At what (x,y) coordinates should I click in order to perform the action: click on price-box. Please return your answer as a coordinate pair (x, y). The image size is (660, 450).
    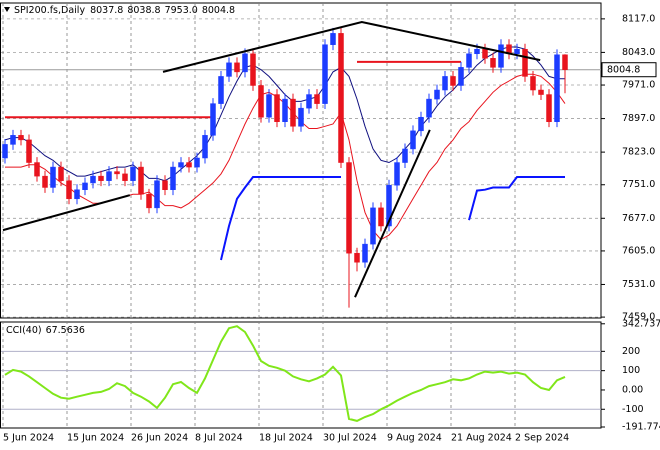
    Looking at the image, I should click on (629, 70).